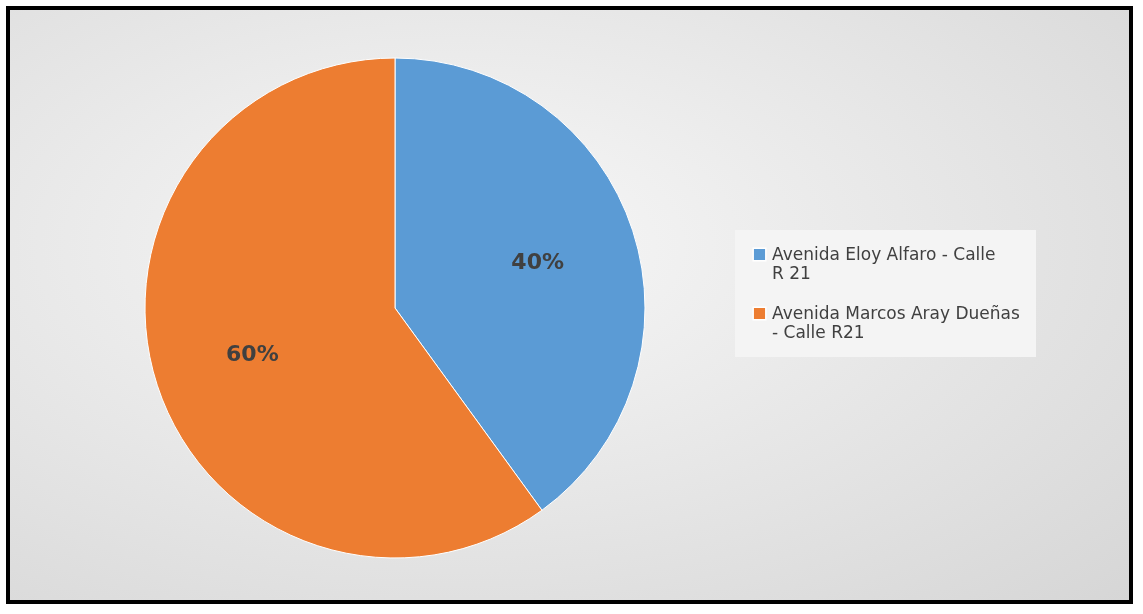 The width and height of the screenshot is (1143, 614). I want to click on data-label: 40%, so click(537, 261).